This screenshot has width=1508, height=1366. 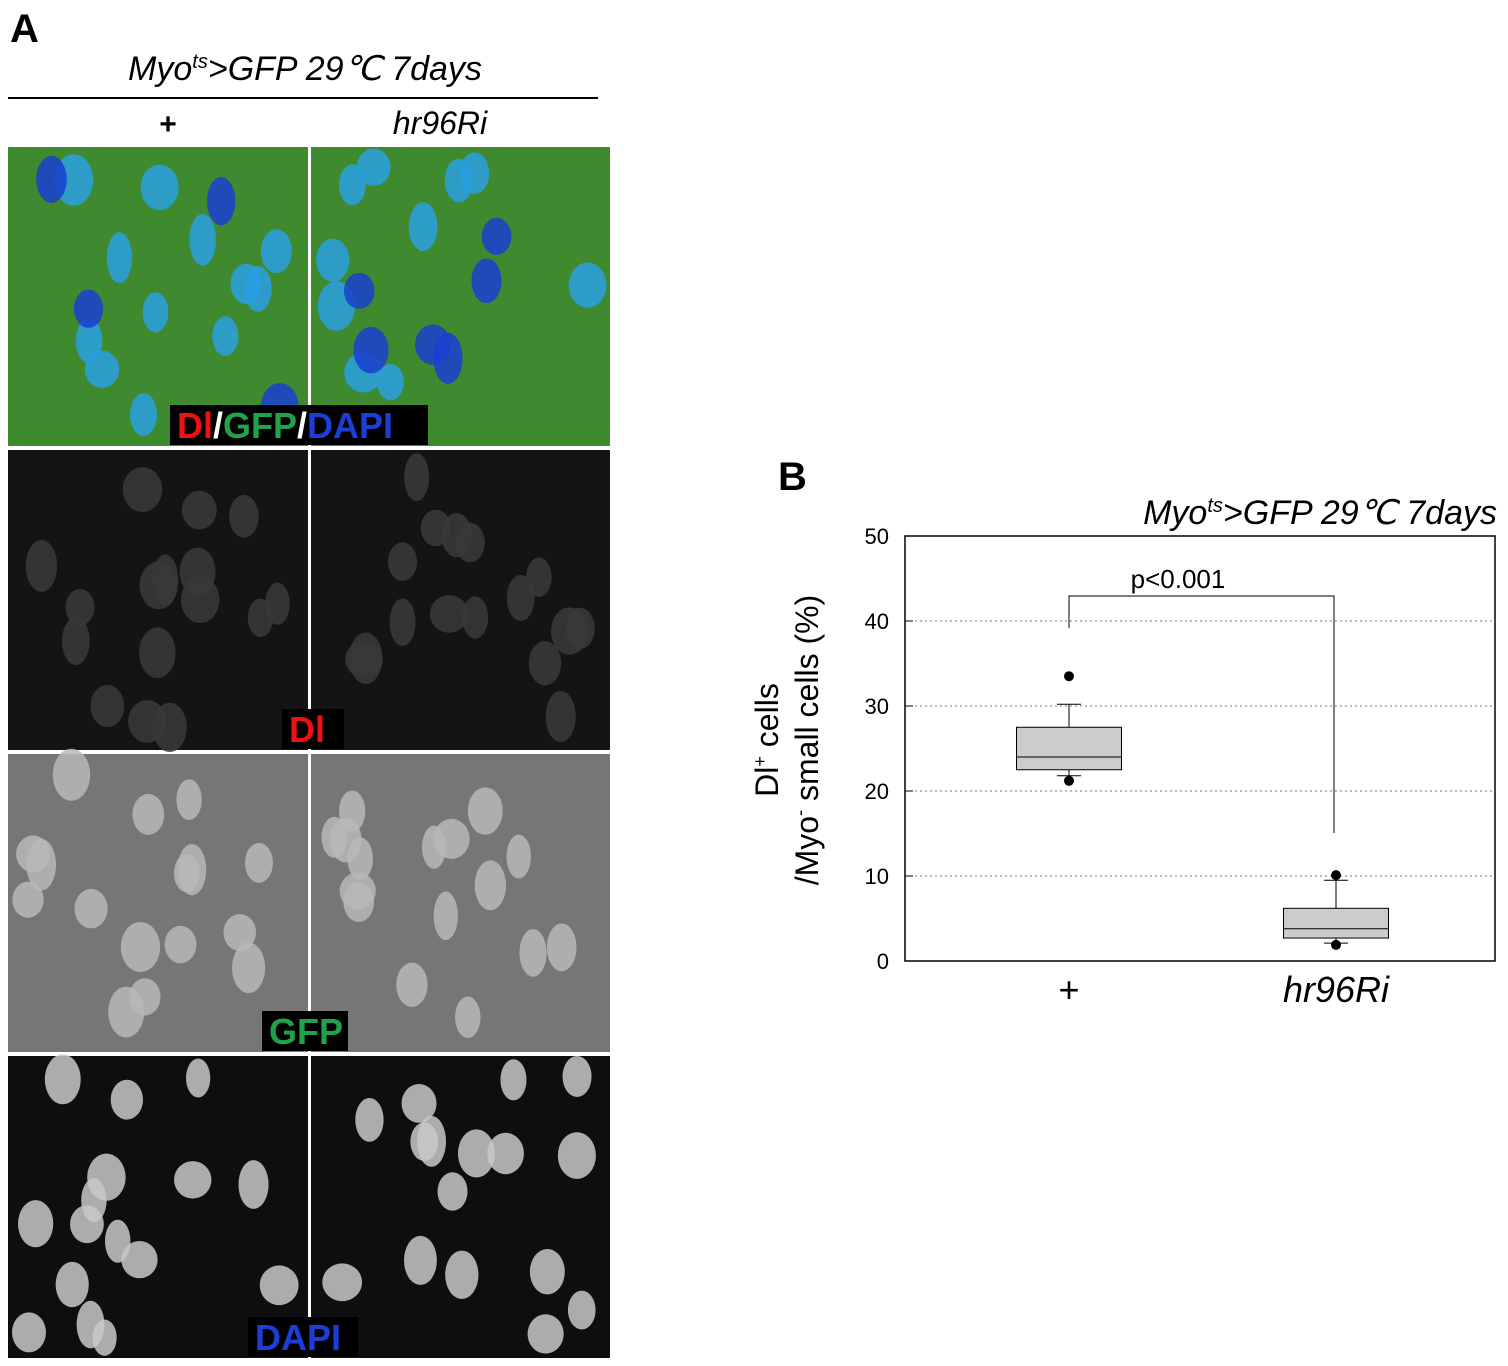 I want to click on channel-name: /, so click(x=302, y=425).